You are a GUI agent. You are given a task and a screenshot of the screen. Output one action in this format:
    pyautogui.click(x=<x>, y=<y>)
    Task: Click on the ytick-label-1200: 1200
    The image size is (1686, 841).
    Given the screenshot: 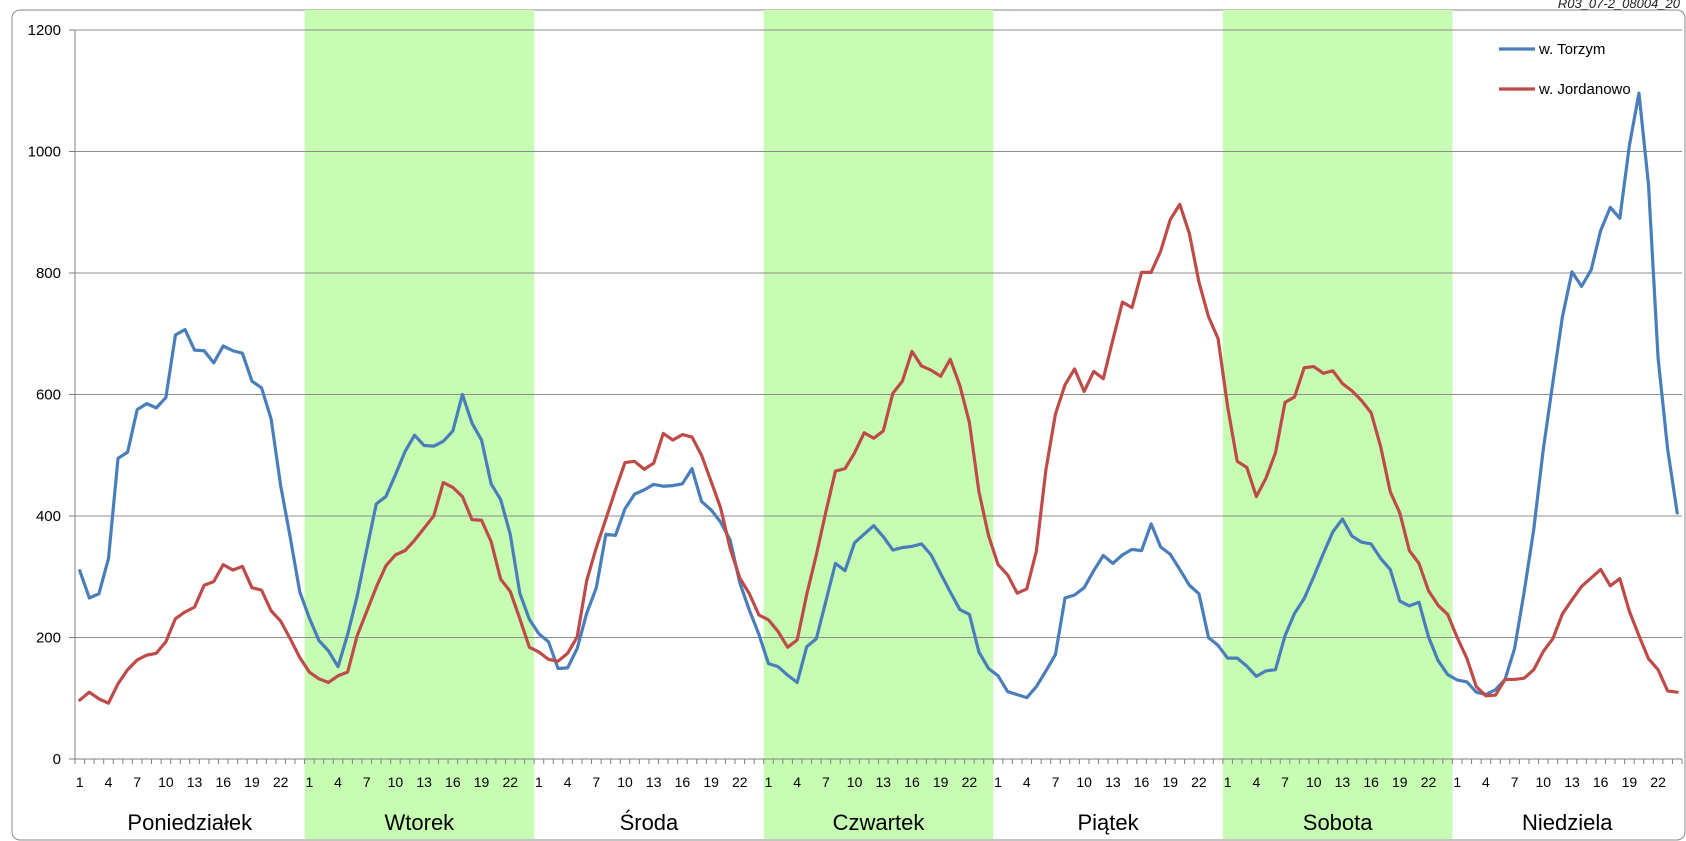 What is the action you would take?
    pyautogui.click(x=44, y=30)
    